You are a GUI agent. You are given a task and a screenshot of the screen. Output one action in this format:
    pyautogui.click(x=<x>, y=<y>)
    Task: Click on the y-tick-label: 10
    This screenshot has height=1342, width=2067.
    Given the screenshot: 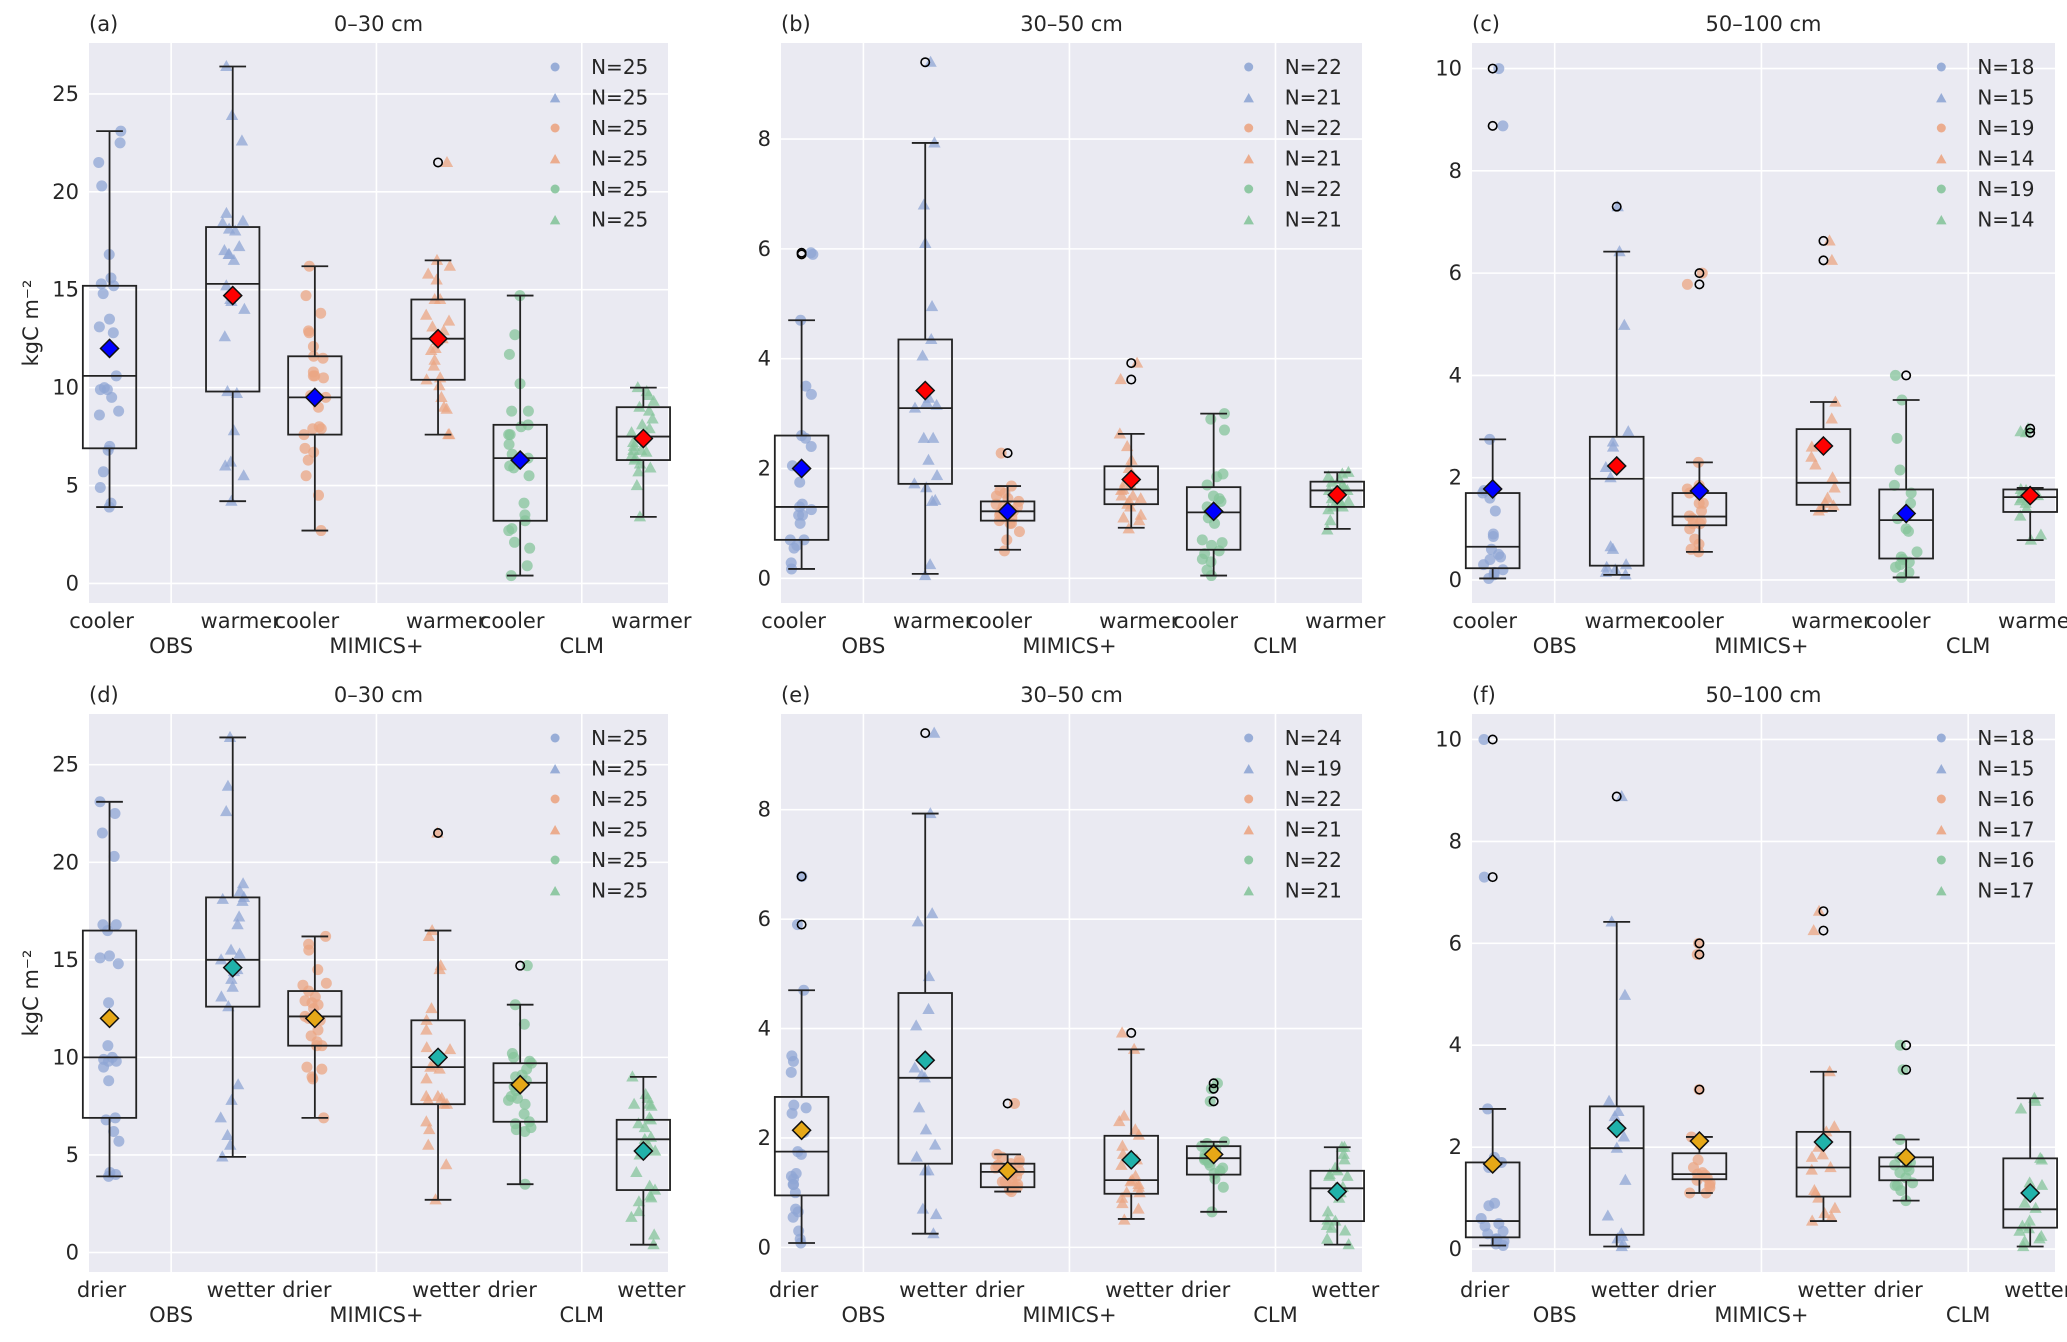 What is the action you would take?
    pyautogui.click(x=65, y=388)
    